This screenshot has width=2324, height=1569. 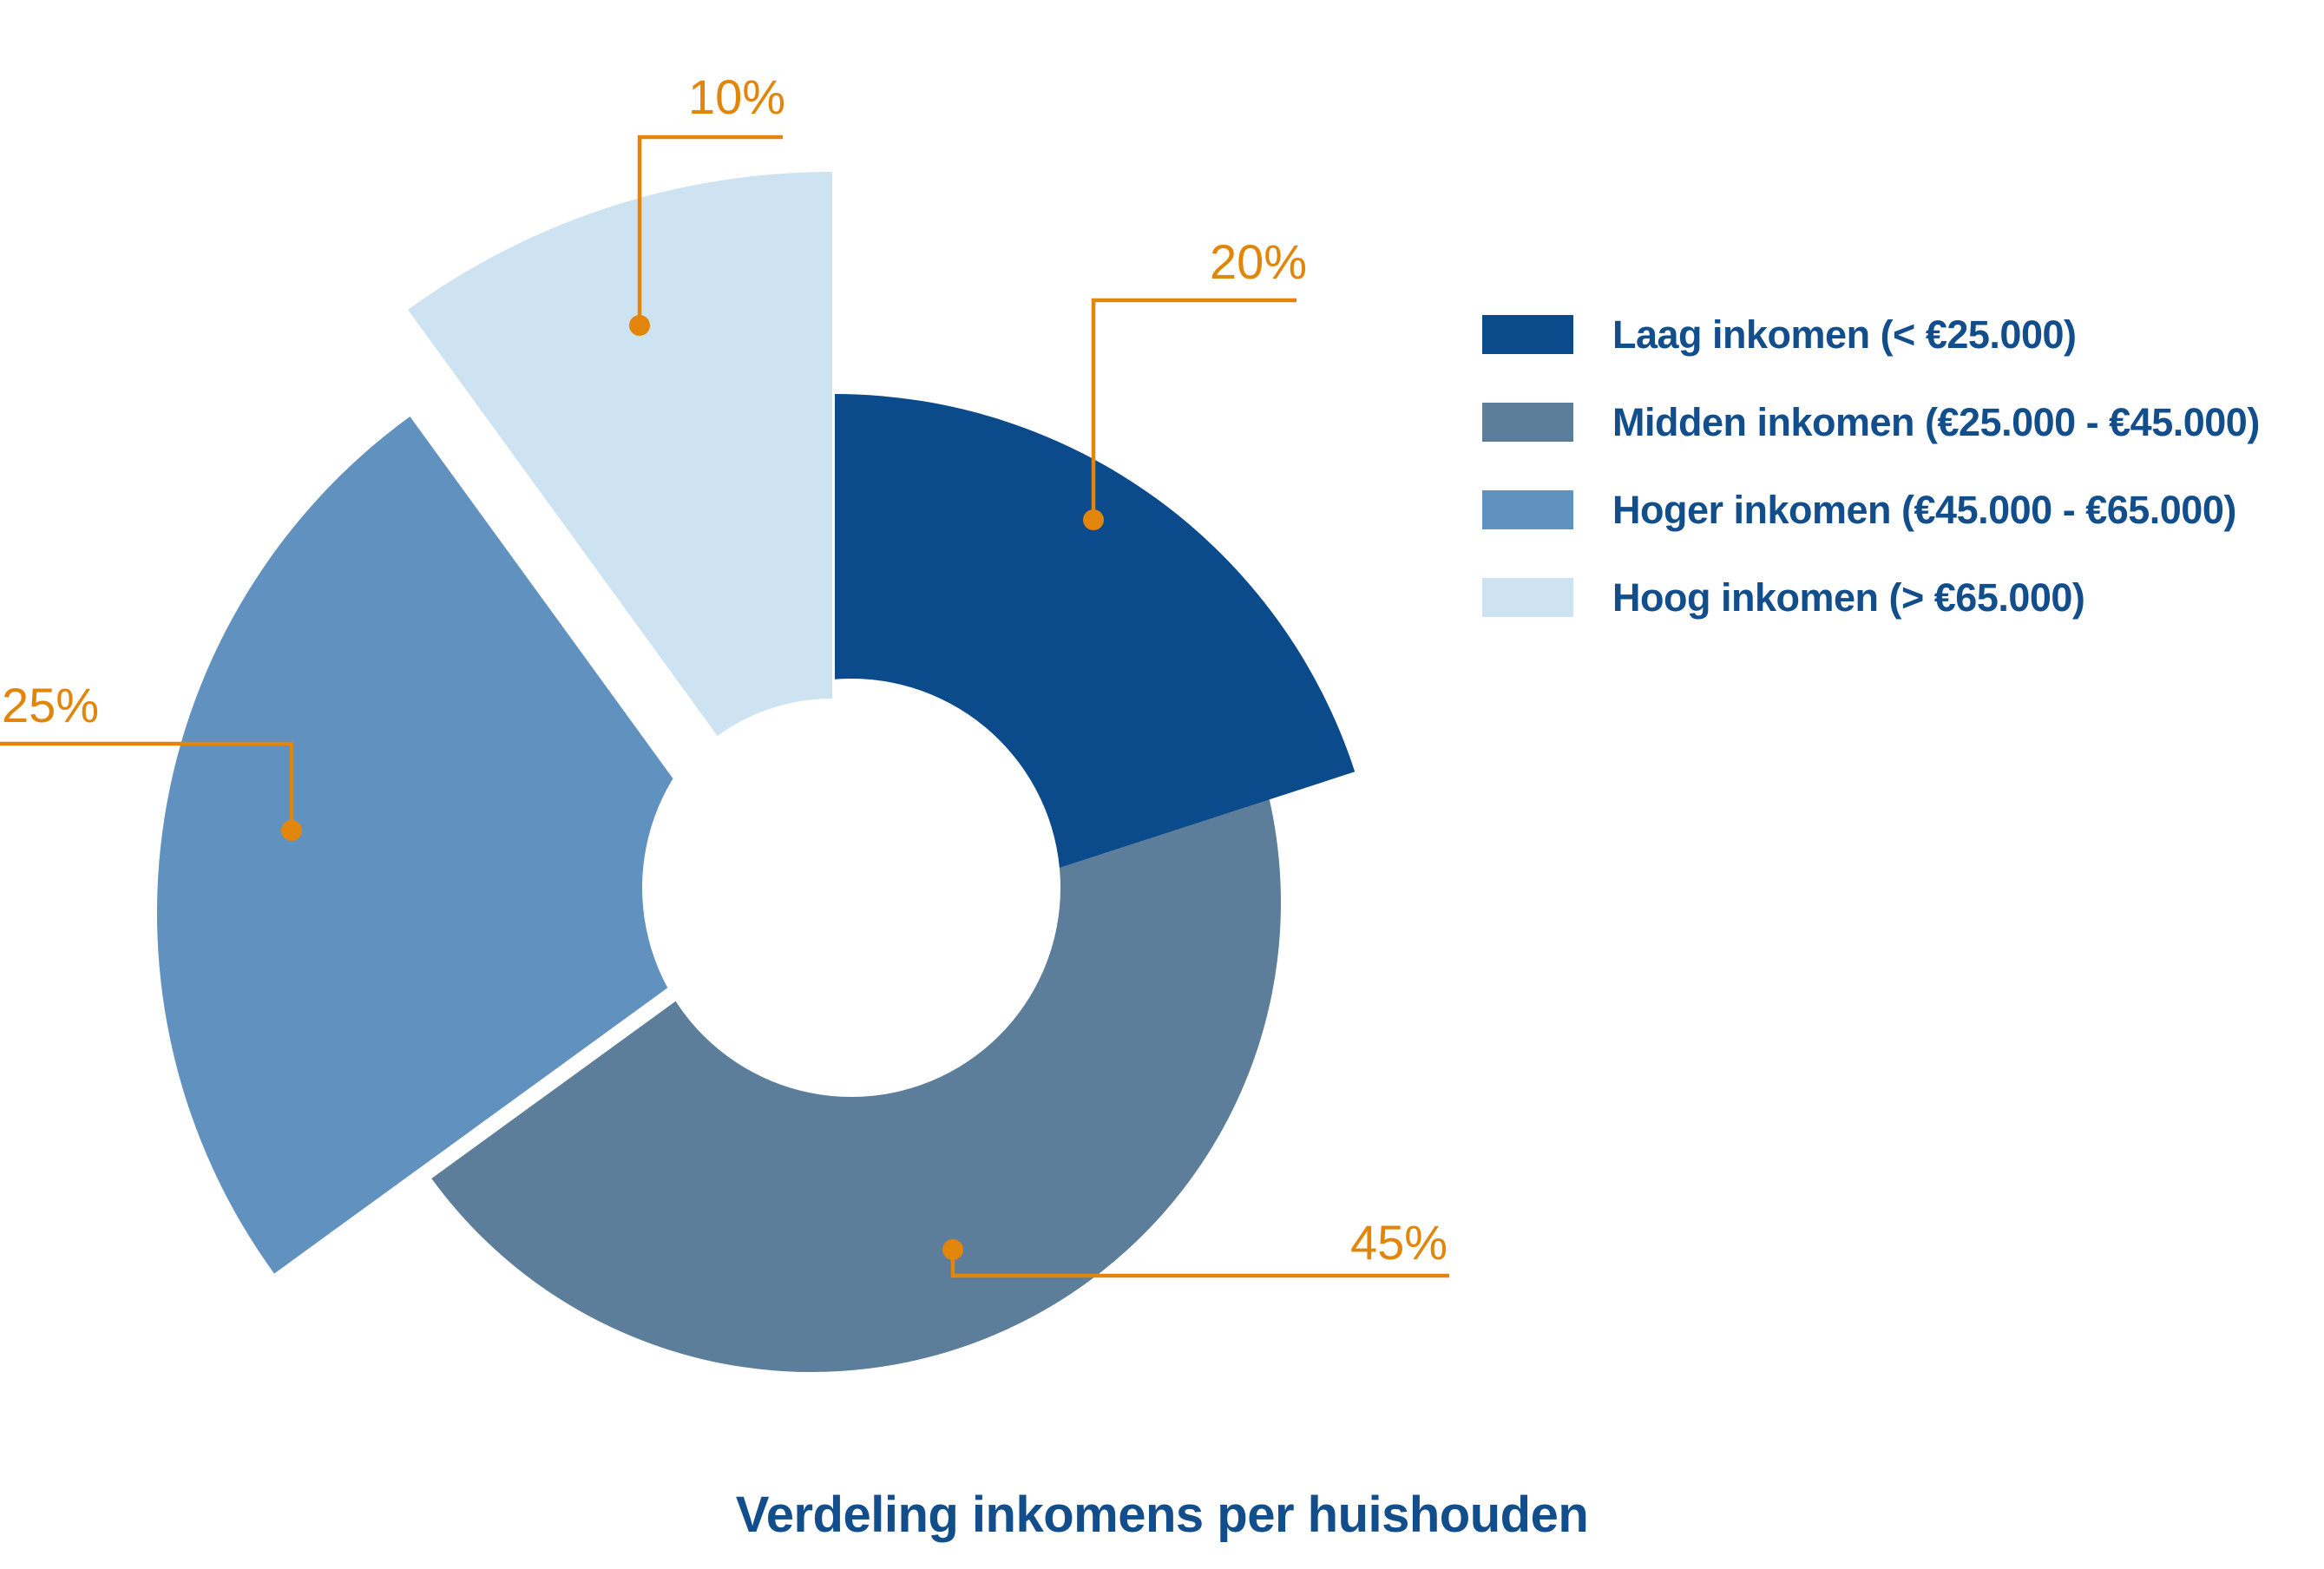 What do you see at coordinates (1258, 261) in the screenshot?
I see `callout-label-laag: 20%` at bounding box center [1258, 261].